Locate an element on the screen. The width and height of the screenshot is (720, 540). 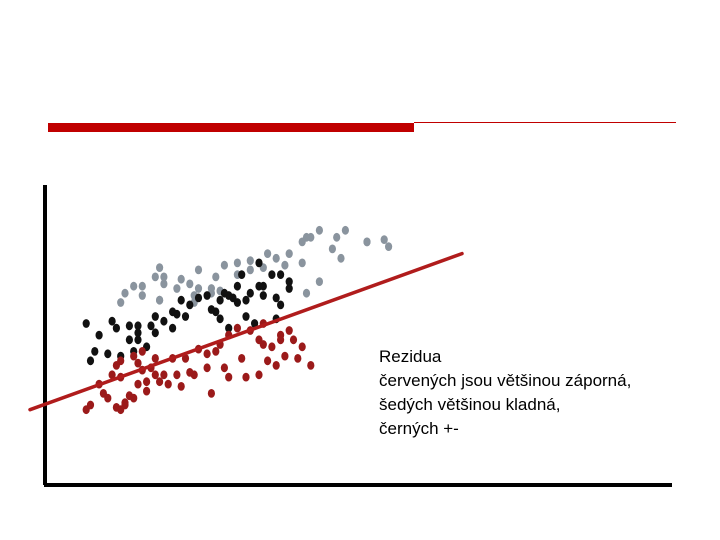
caption-line-1: Rezidua is located at coordinates (410, 356).